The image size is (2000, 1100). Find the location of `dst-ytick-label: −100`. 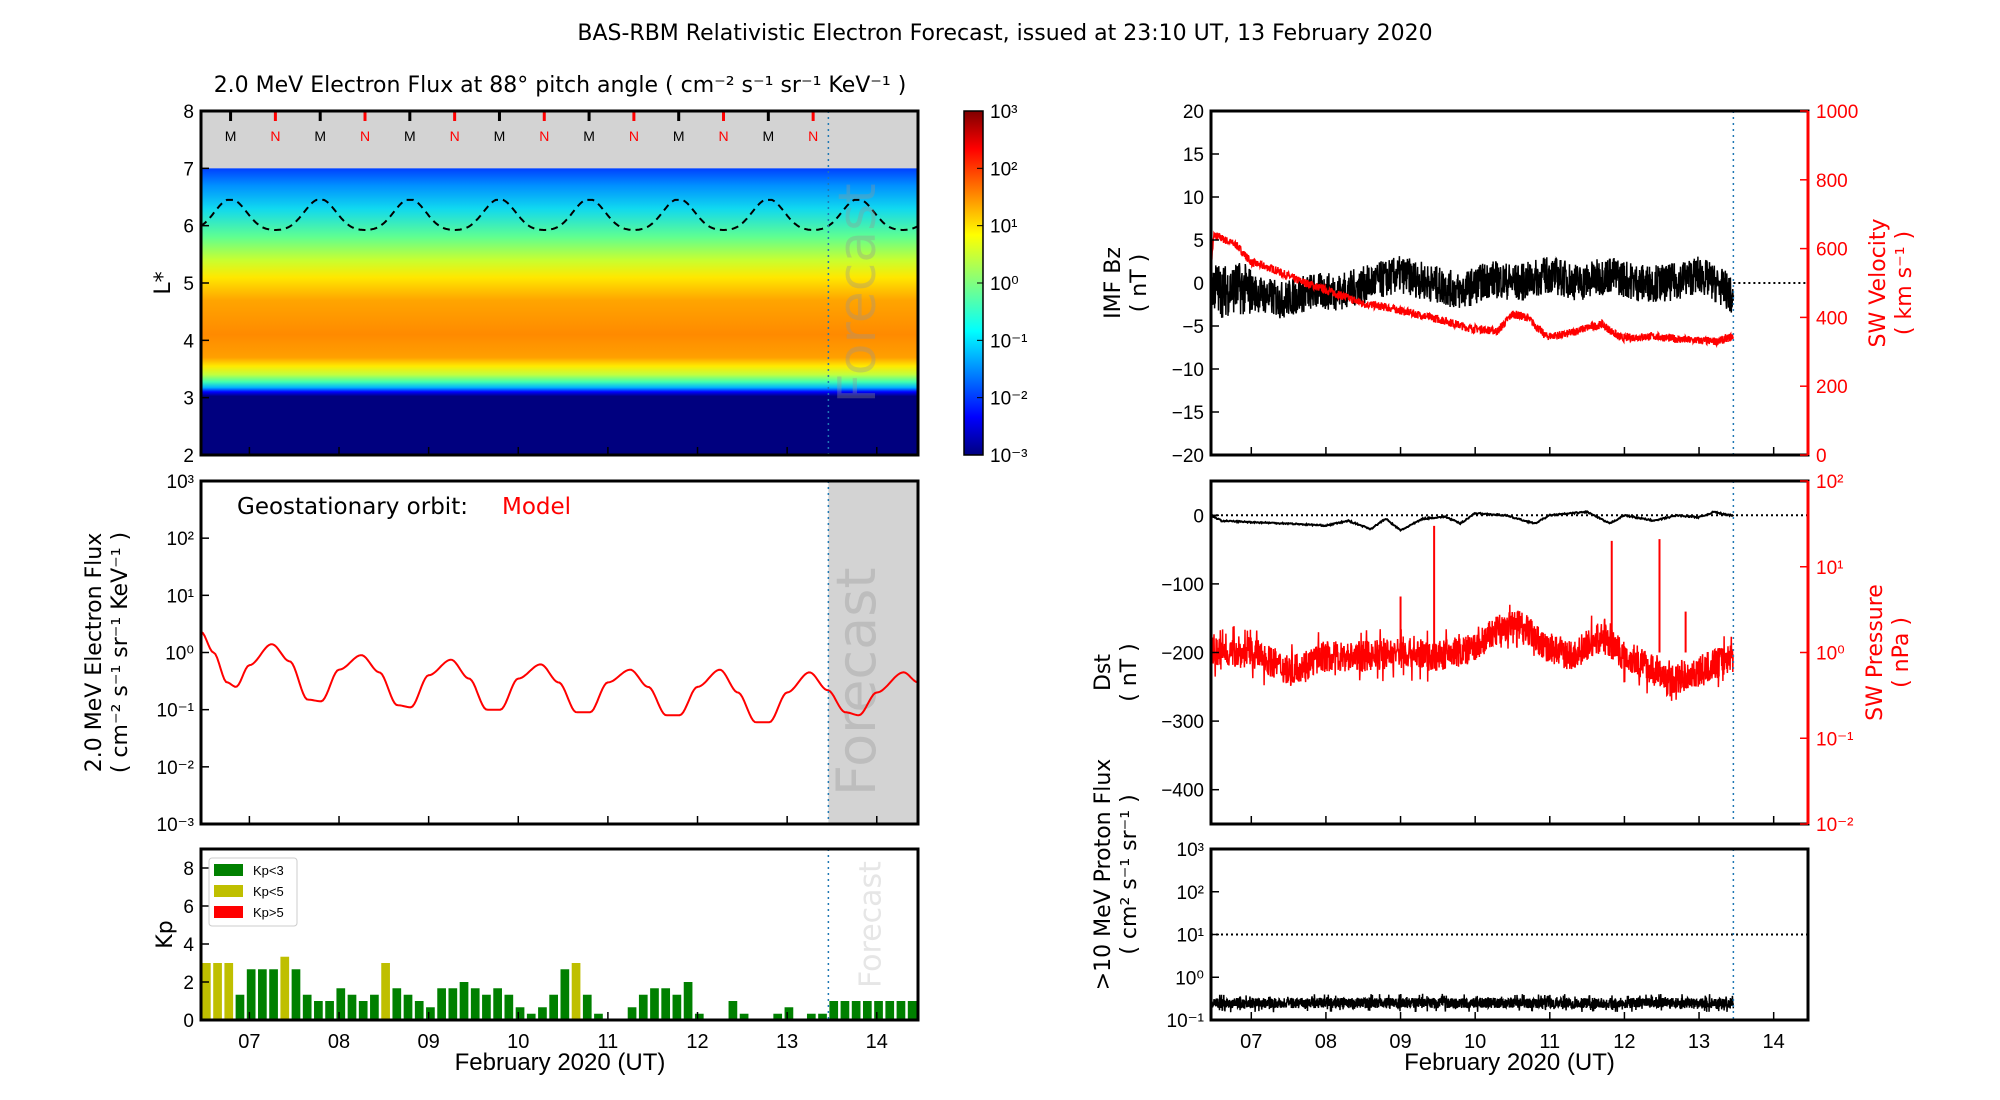

dst-ytick-label: −100 is located at coordinates (1182, 585).